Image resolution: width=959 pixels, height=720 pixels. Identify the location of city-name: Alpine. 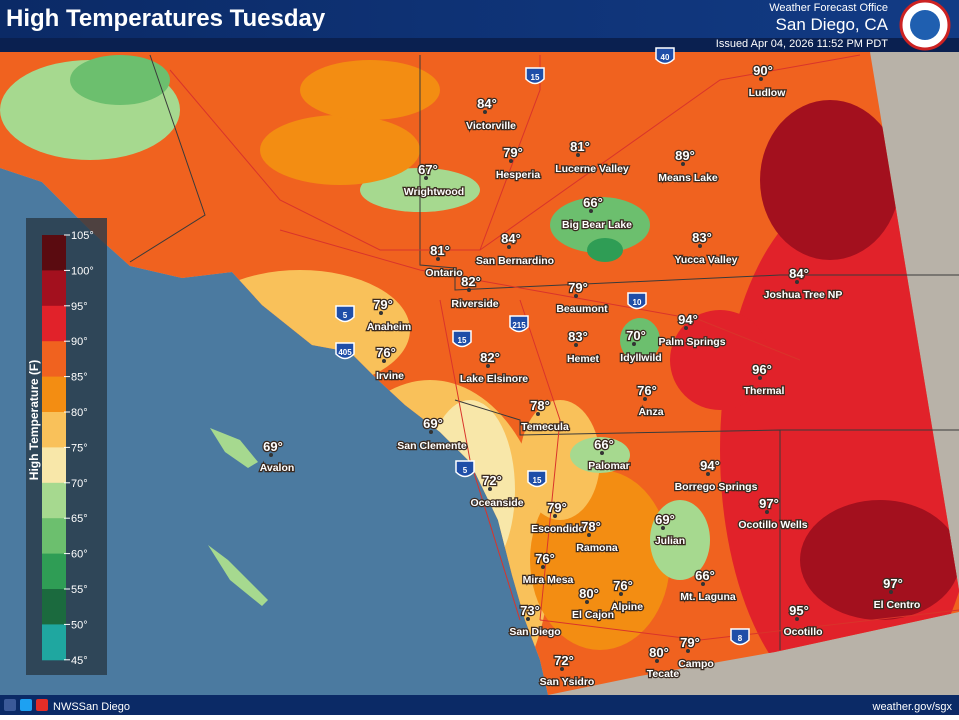
(627, 607).